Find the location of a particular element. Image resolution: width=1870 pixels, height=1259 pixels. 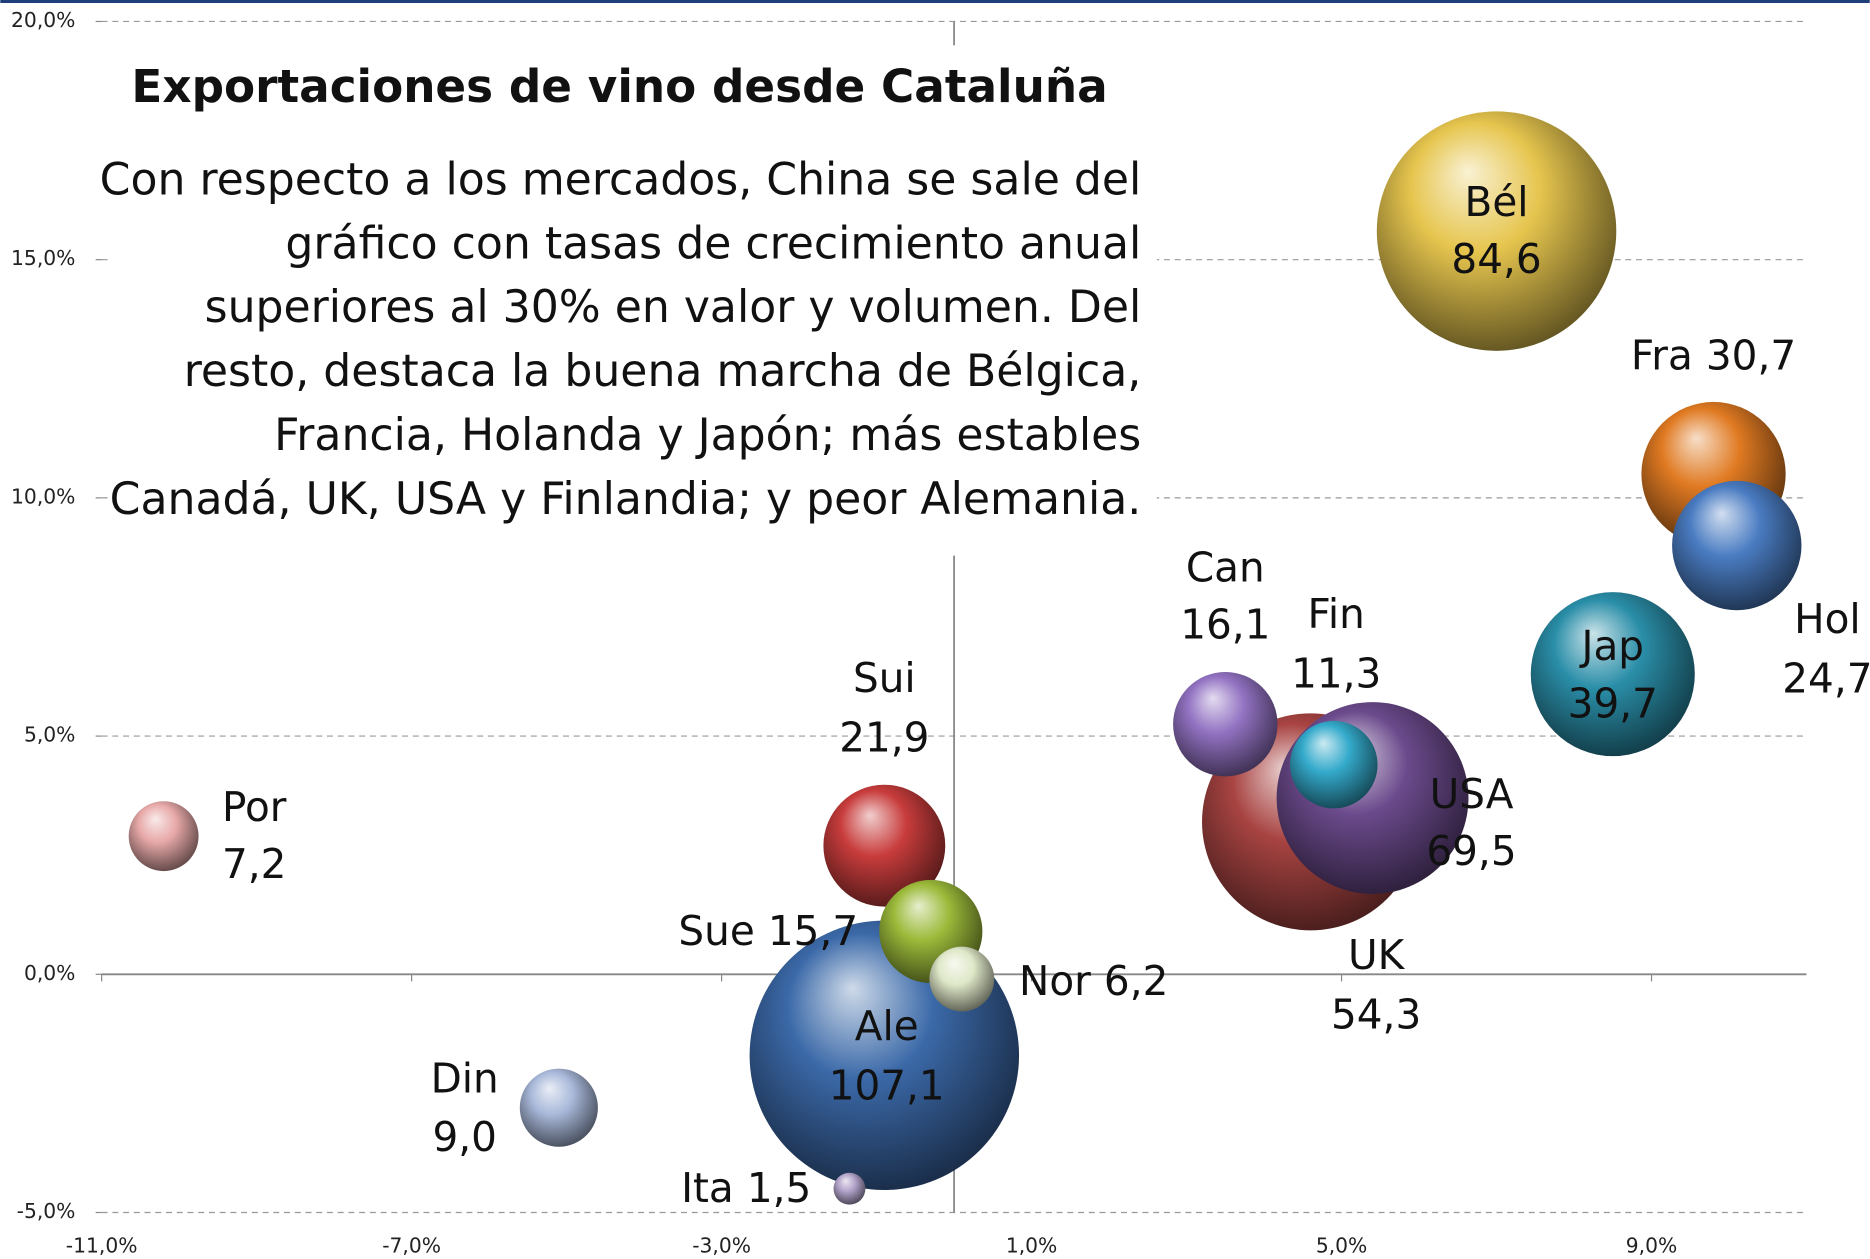

bubble-name: Por is located at coordinates (254, 807).